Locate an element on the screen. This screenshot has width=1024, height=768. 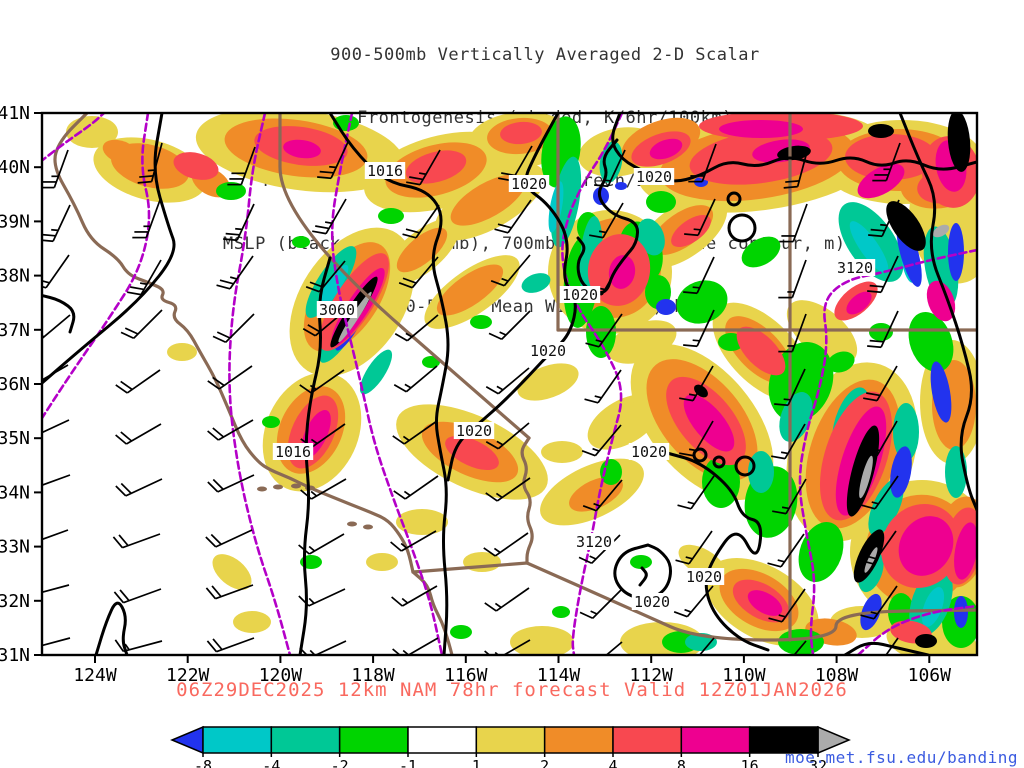
title-line-1: 900-500mb Vertically Averaged 2-D Scalar is located at coordinates (545, 55).